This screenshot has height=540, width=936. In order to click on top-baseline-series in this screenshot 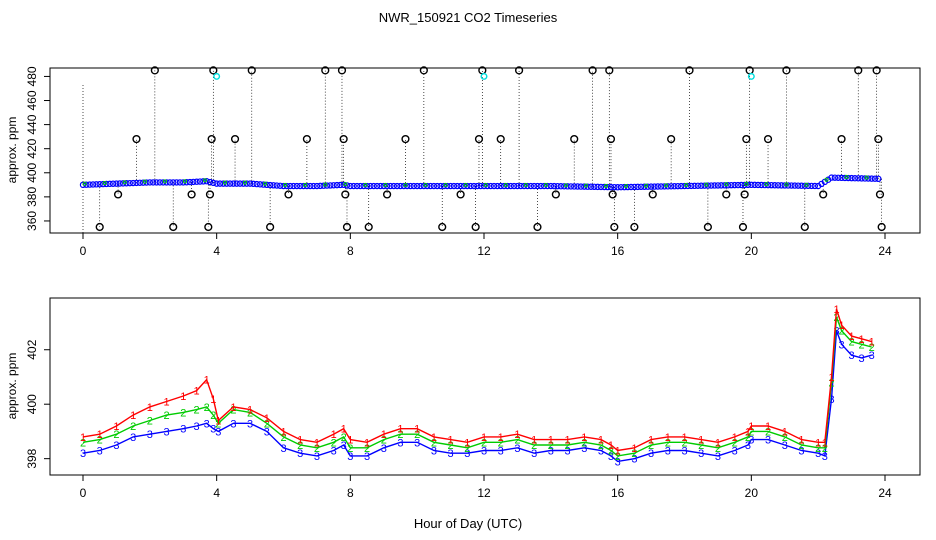, I will do `click(480, 182)`.